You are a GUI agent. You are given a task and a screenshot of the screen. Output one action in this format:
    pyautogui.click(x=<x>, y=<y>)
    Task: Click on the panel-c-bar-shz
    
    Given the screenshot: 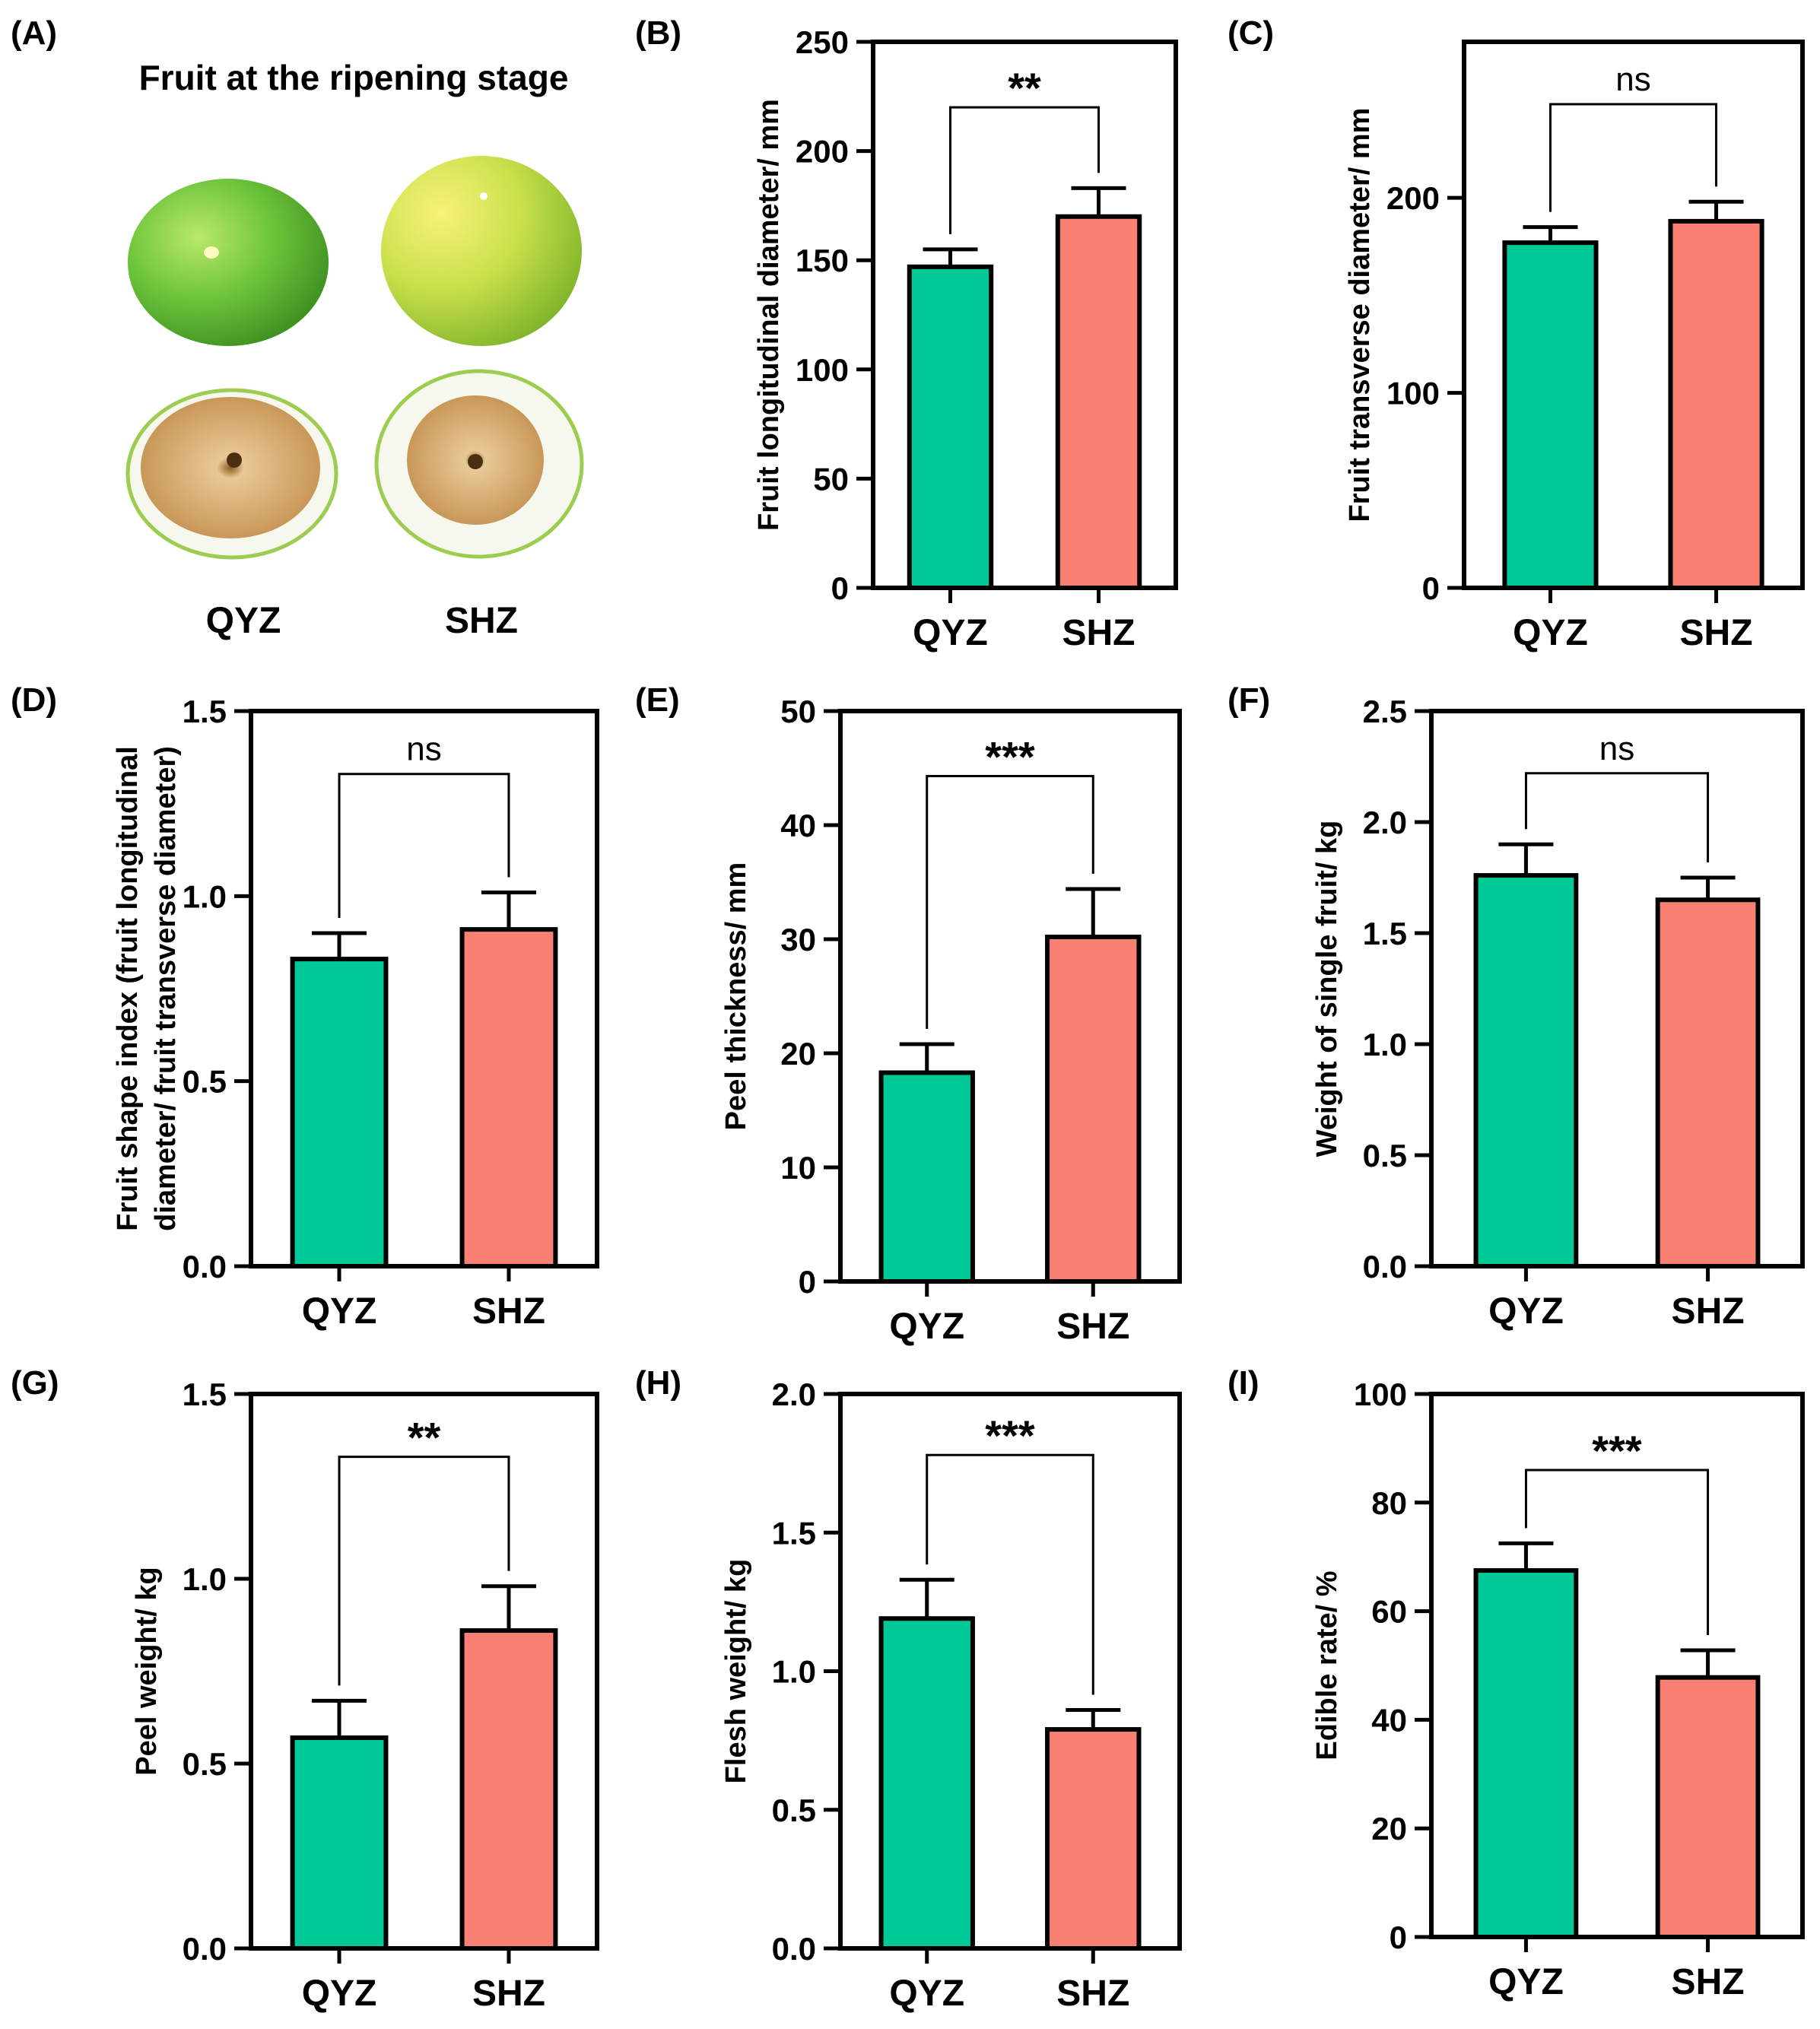 What is the action you would take?
    pyautogui.click(x=1716, y=404)
    